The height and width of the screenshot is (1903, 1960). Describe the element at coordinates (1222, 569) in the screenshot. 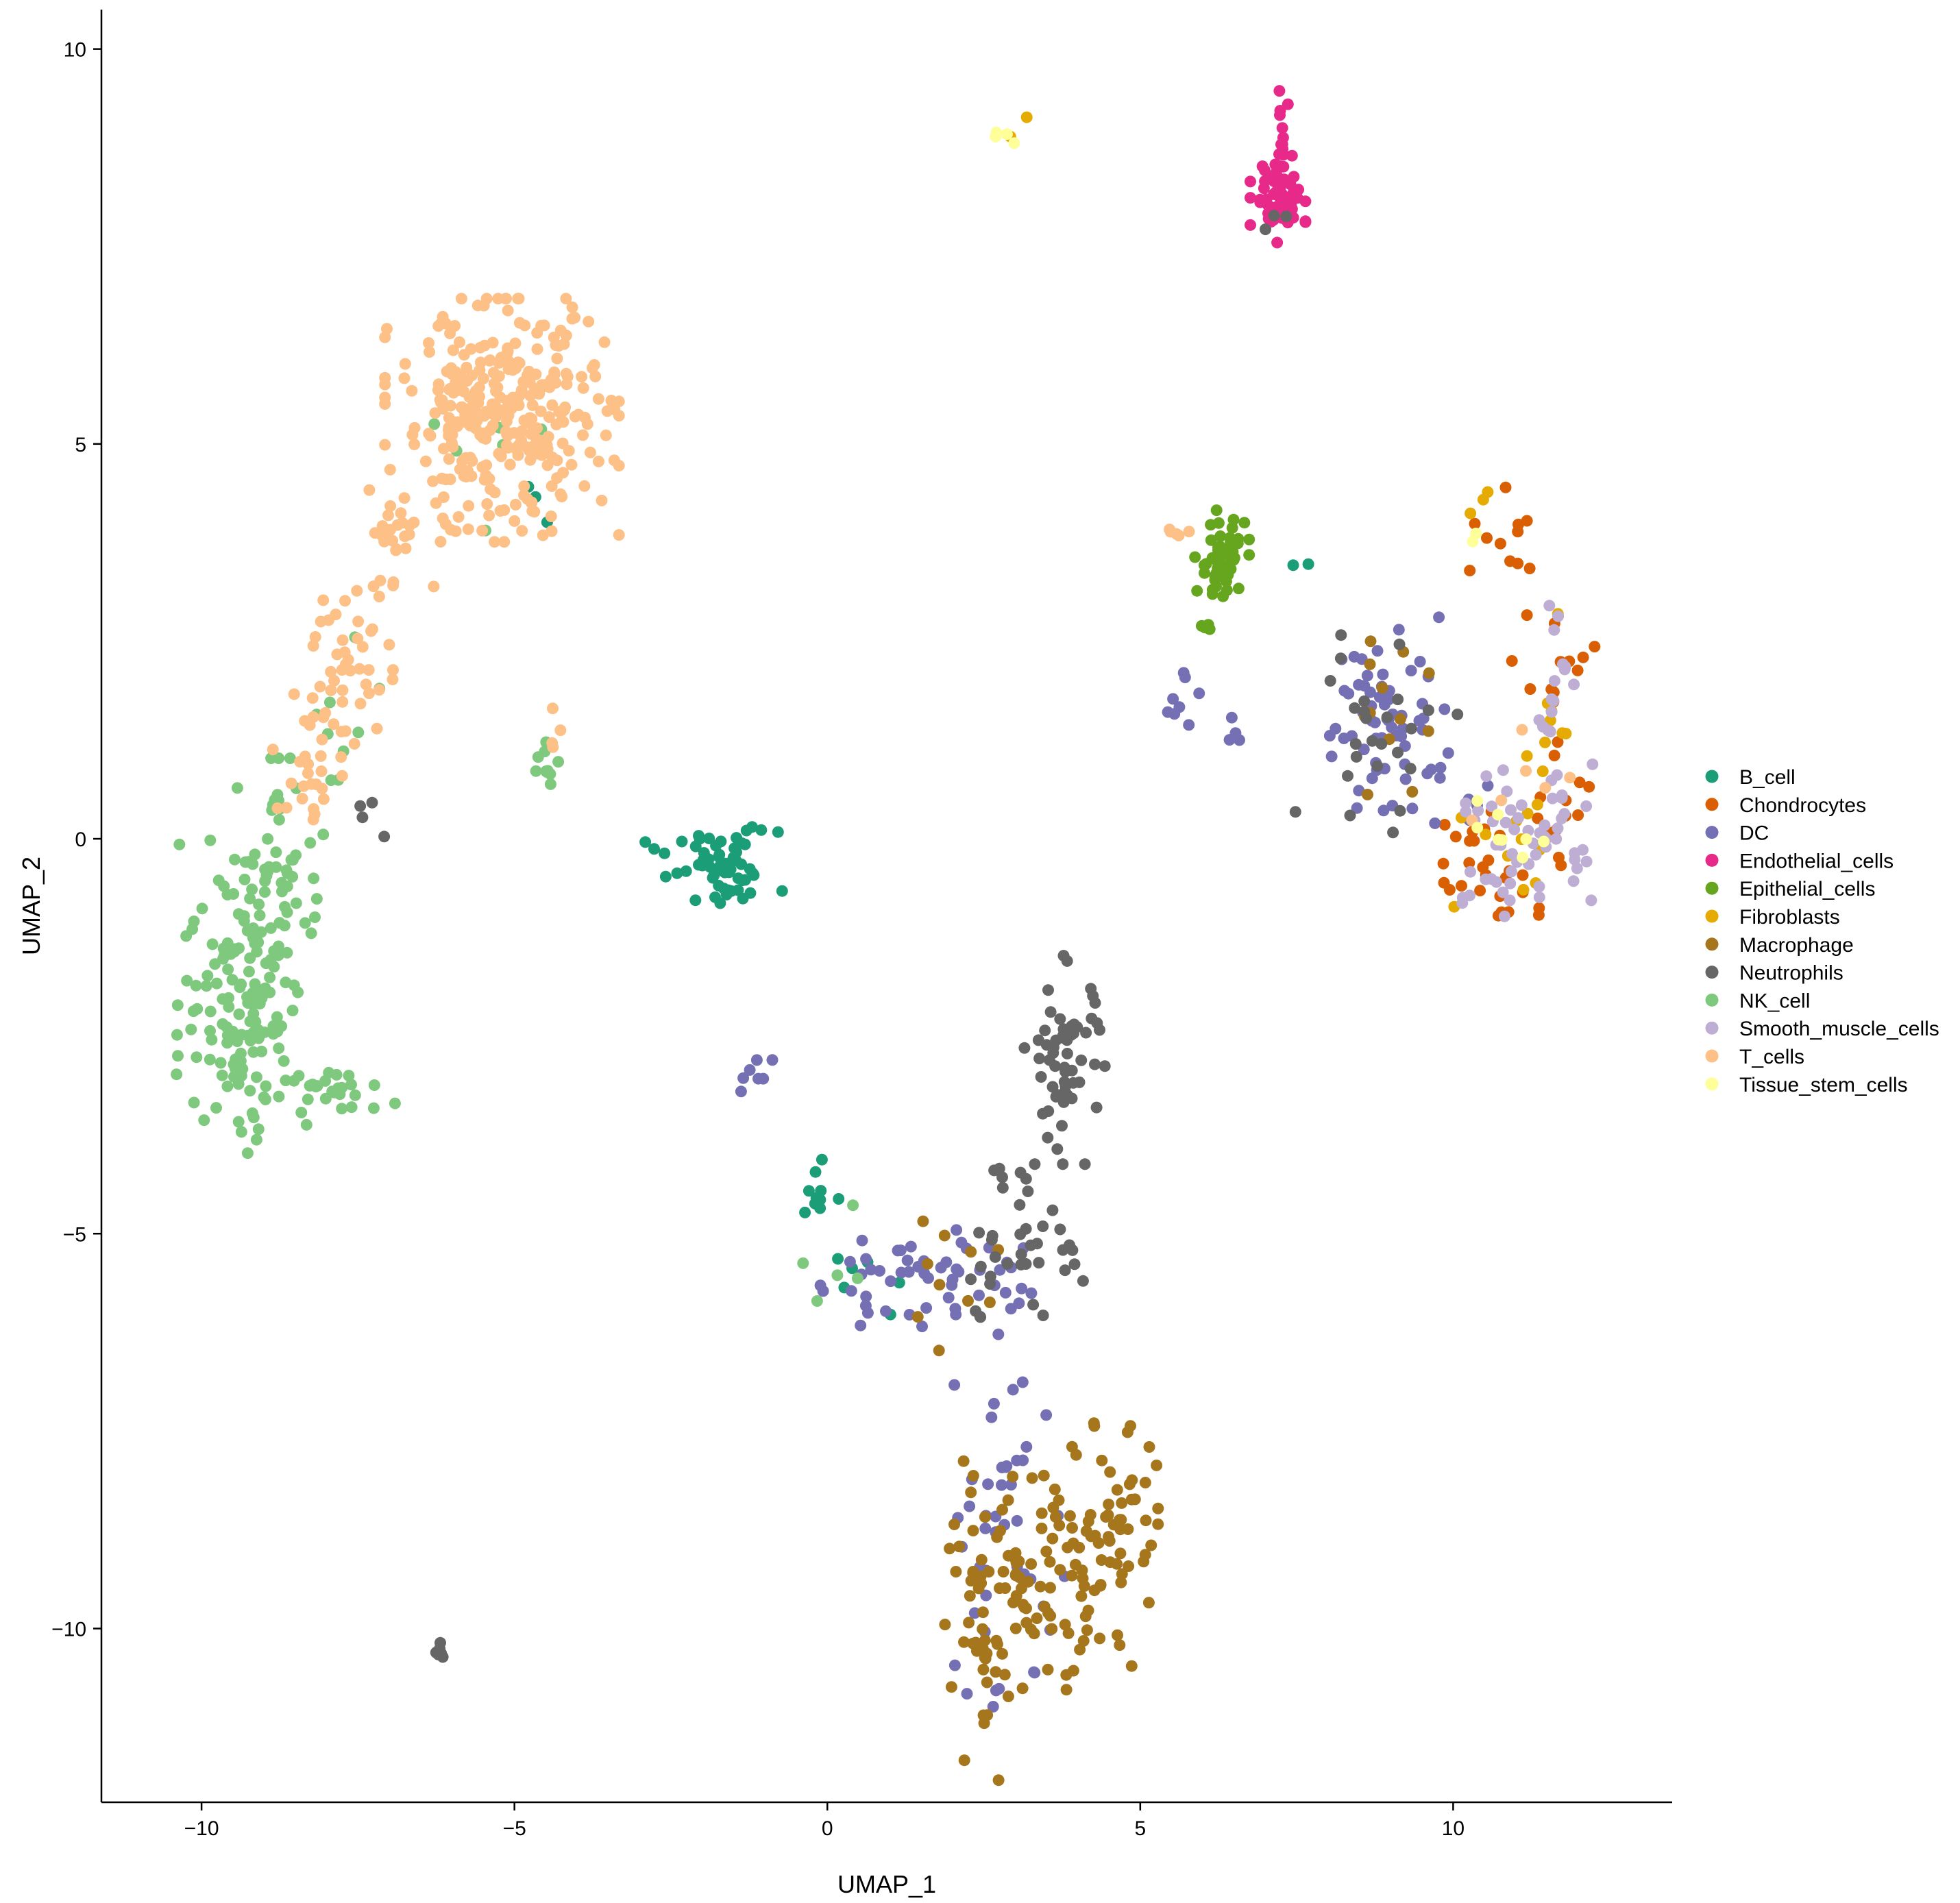

I see `series-epithelial-cells` at that location.